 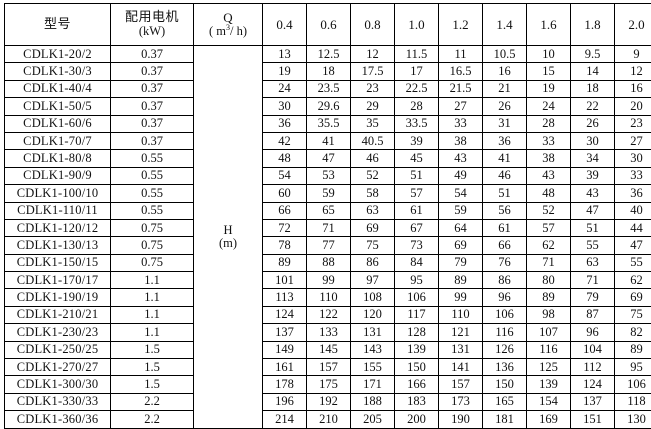 I want to click on cell-head-value: 24, so click(x=549, y=106).